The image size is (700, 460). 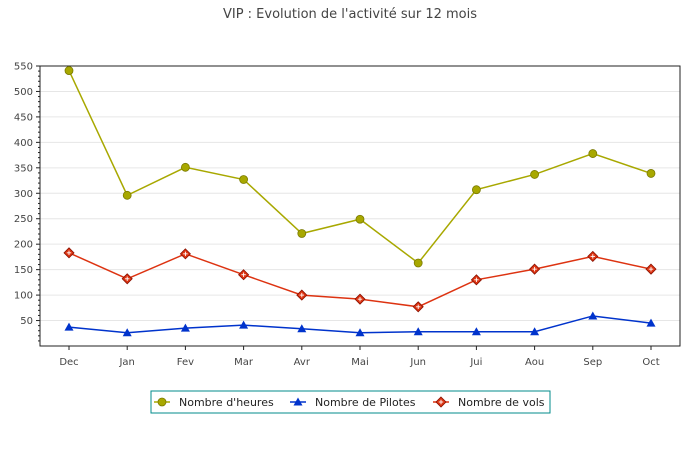 I want to click on x-axis: Dec Jan Fev Mar Avr Mai Jun Jui Aou Sep Oct, so click(x=359, y=357).